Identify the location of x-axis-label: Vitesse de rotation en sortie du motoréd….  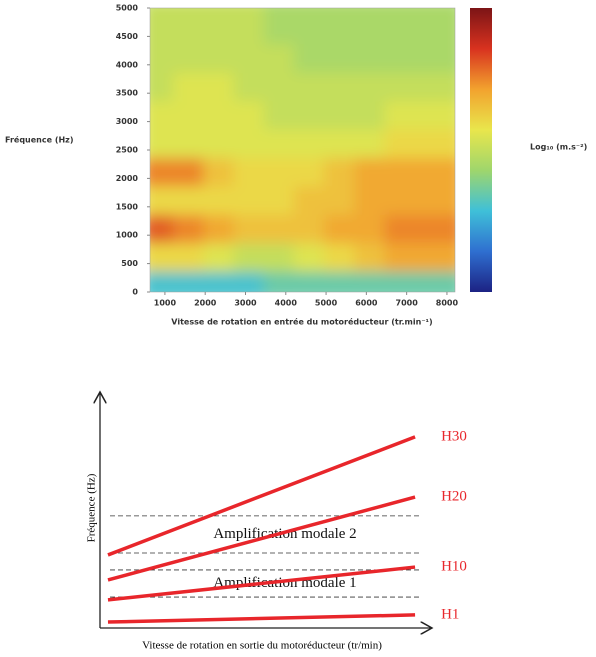
(262, 646).